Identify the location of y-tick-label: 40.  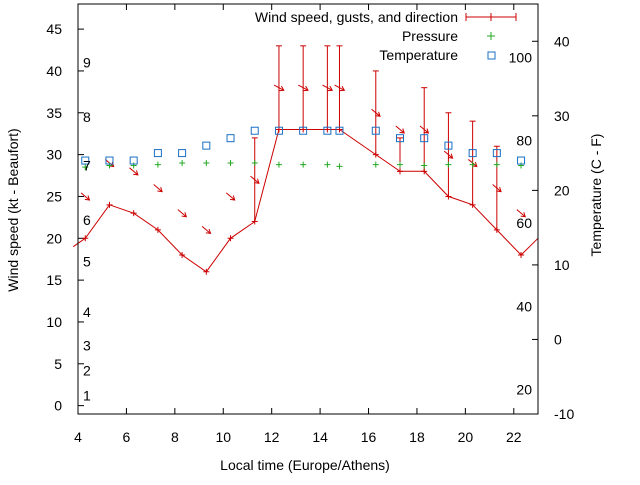
(54, 71).